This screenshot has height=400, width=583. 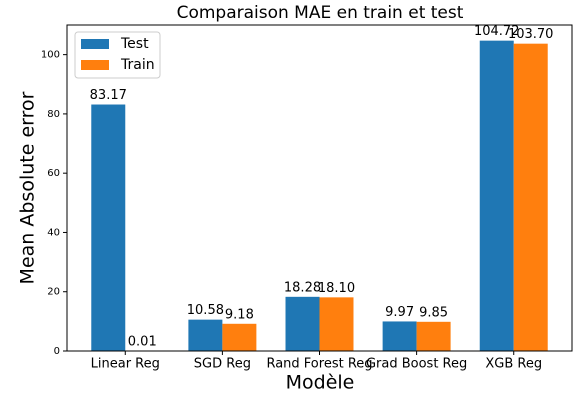 What do you see at coordinates (319, 364) in the screenshot?
I see `x-tick-label: Rand Forest Reg` at bounding box center [319, 364].